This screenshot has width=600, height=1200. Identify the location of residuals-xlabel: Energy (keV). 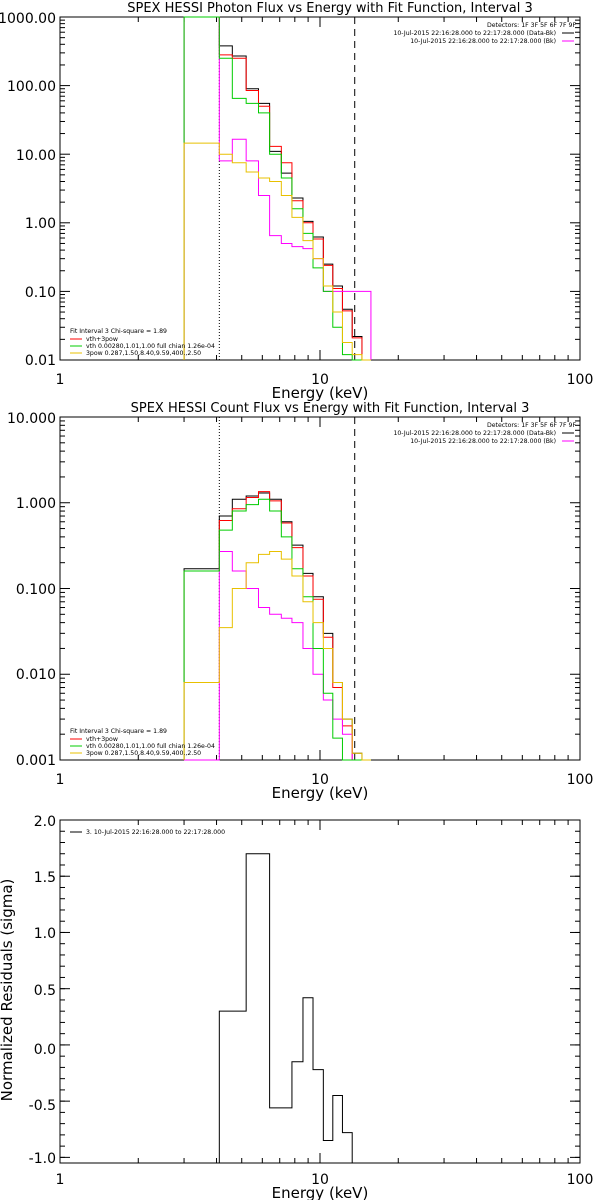
(320, 1192).